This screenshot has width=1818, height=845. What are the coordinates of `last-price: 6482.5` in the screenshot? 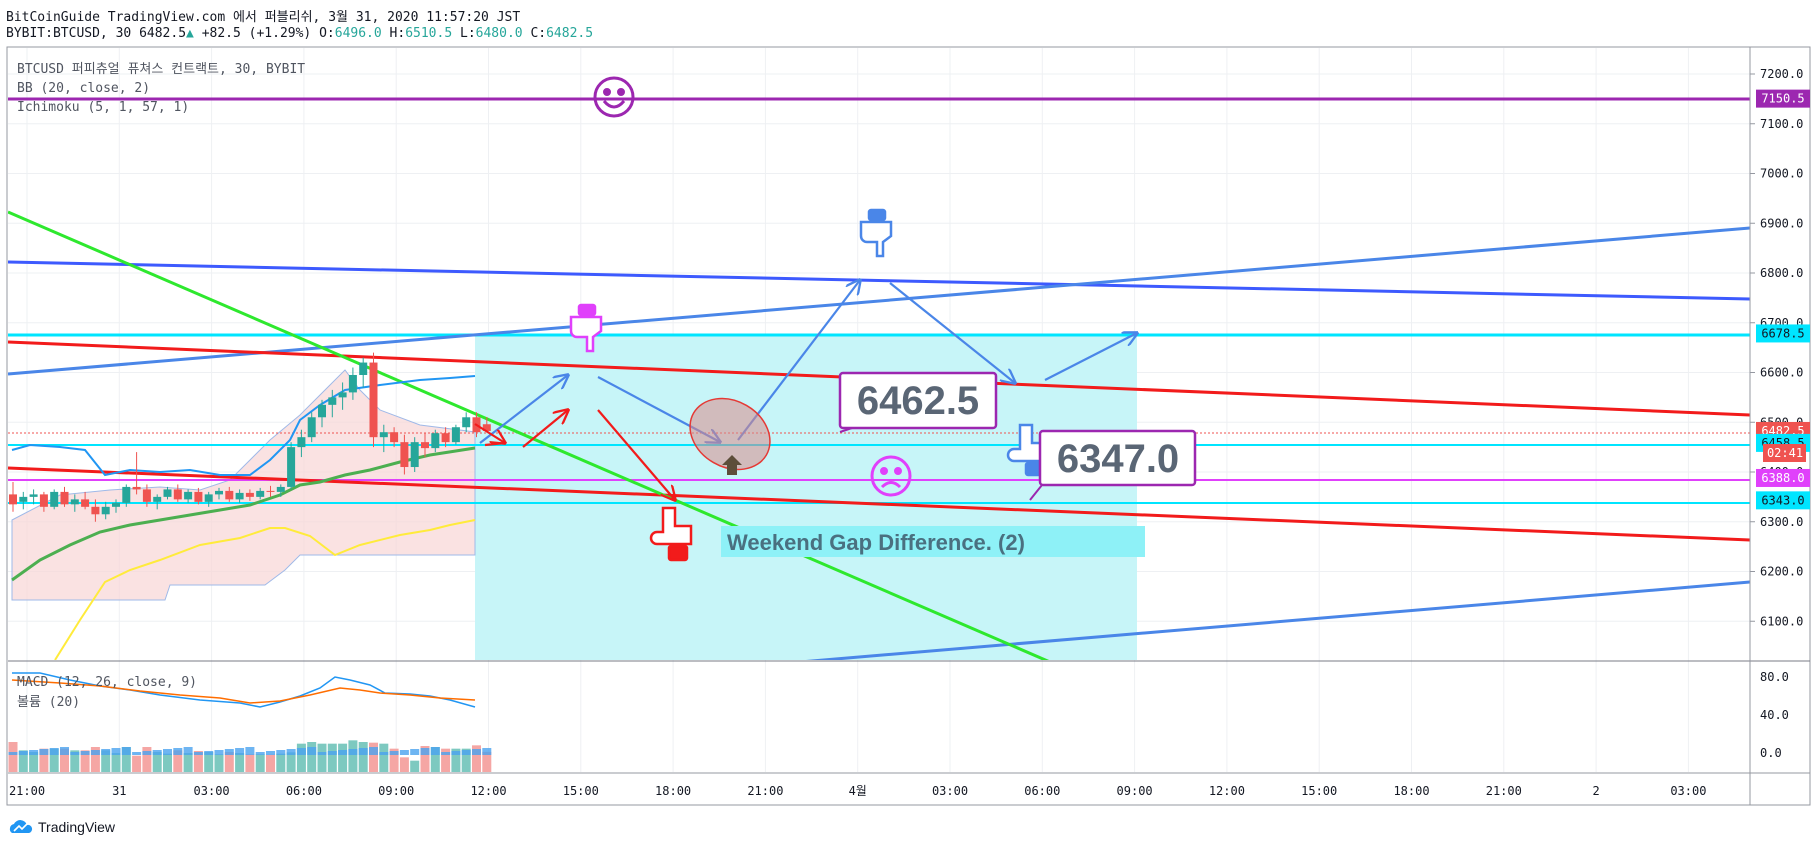 It's located at (163, 33).